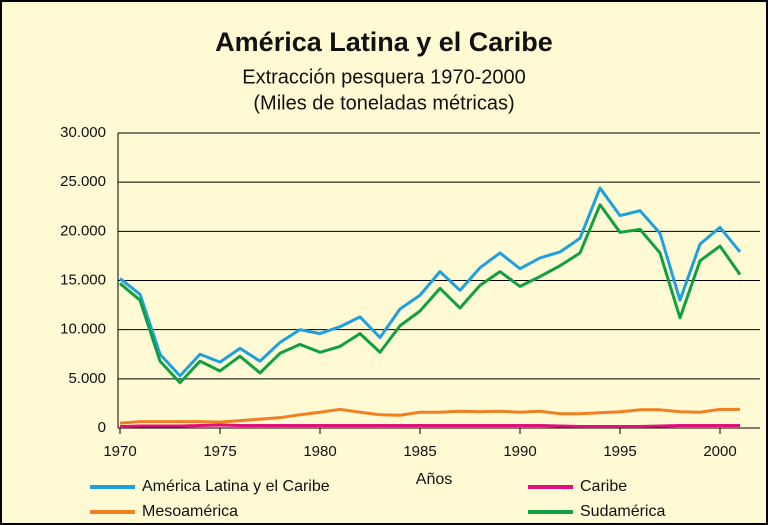 Image resolution: width=768 pixels, height=525 pixels. Describe the element at coordinates (419, 451) in the screenshot. I see `x-tick-label: 1985` at that location.